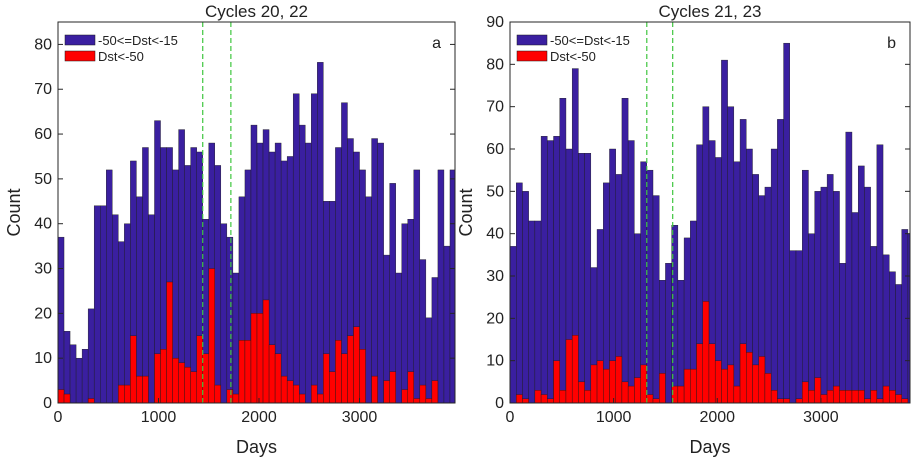  What do you see at coordinates (256, 11) in the screenshot?
I see `chart-title: Cycles 20, 22` at bounding box center [256, 11].